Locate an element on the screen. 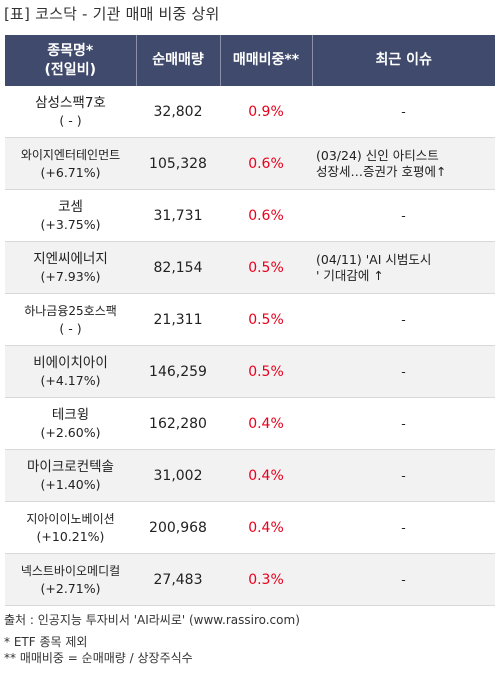 This screenshot has height=675, width=500. table-row: 테크윙 (+2.60%) 162,280 0.4% - is located at coordinates (250, 423).